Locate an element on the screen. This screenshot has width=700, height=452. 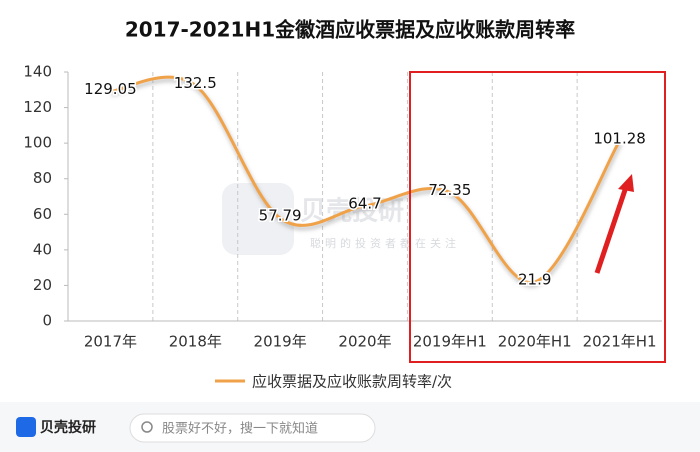
data-label: 57.79 is located at coordinates (280, 216).